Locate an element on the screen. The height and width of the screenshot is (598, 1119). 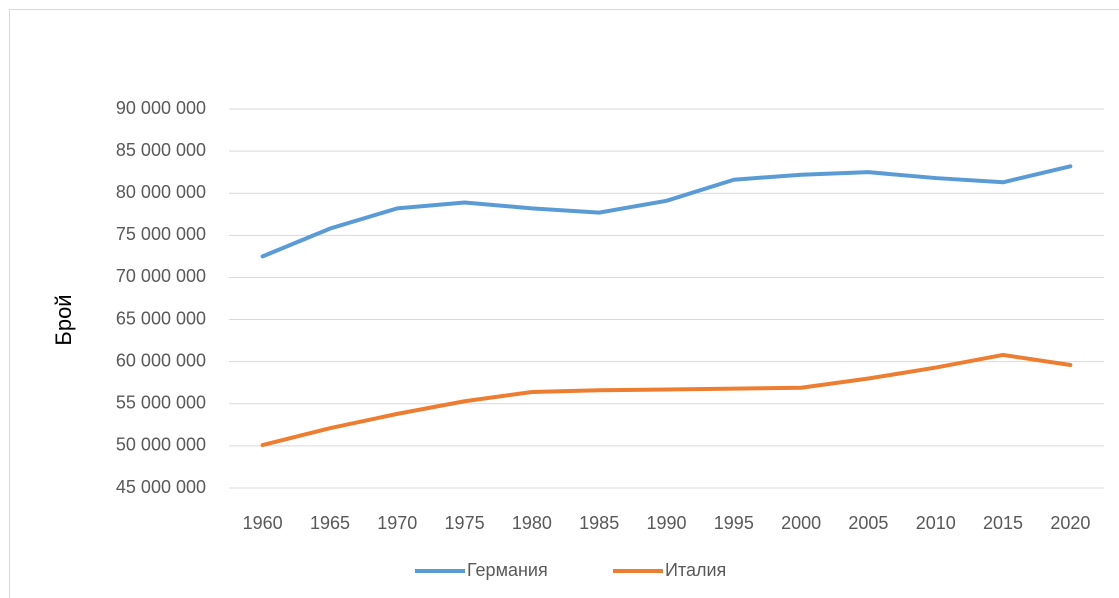
x-tick-label: 1970 is located at coordinates (397, 523).